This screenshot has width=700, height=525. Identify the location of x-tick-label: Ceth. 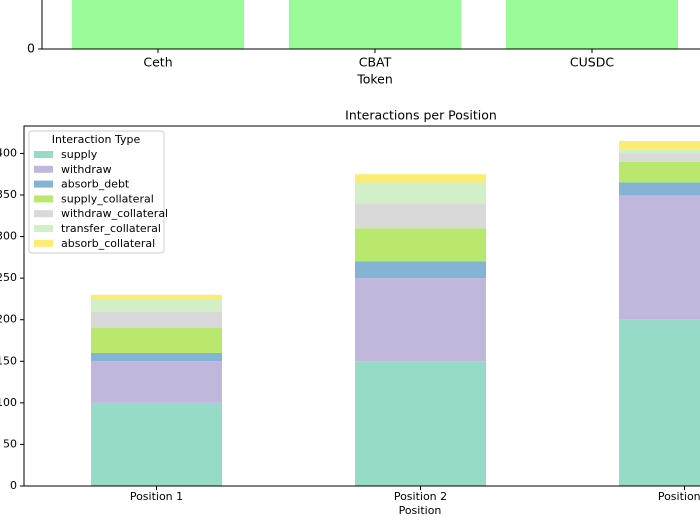
(157, 62).